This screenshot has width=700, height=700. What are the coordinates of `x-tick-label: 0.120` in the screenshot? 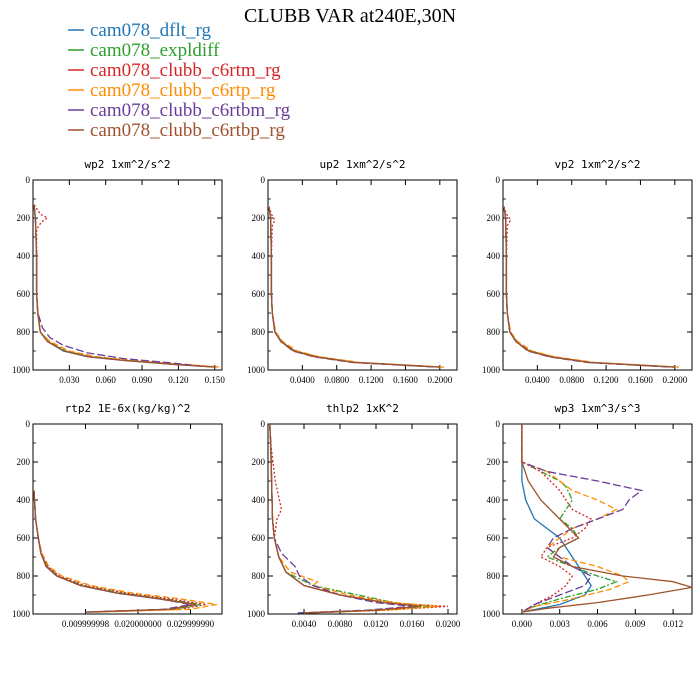 It's located at (178, 380).